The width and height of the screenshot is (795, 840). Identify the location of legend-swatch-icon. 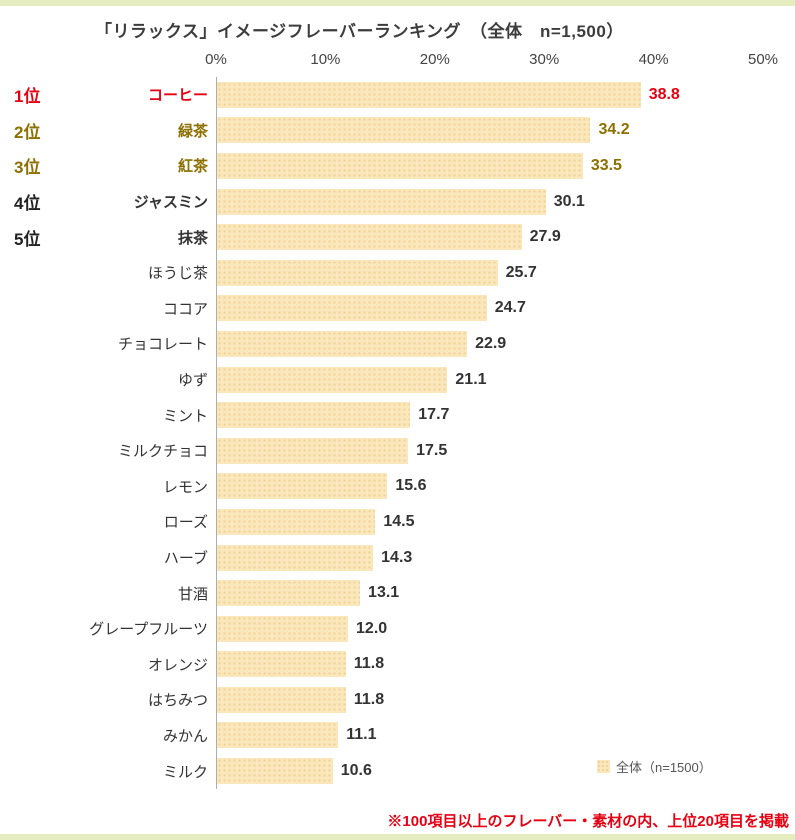
(603, 766).